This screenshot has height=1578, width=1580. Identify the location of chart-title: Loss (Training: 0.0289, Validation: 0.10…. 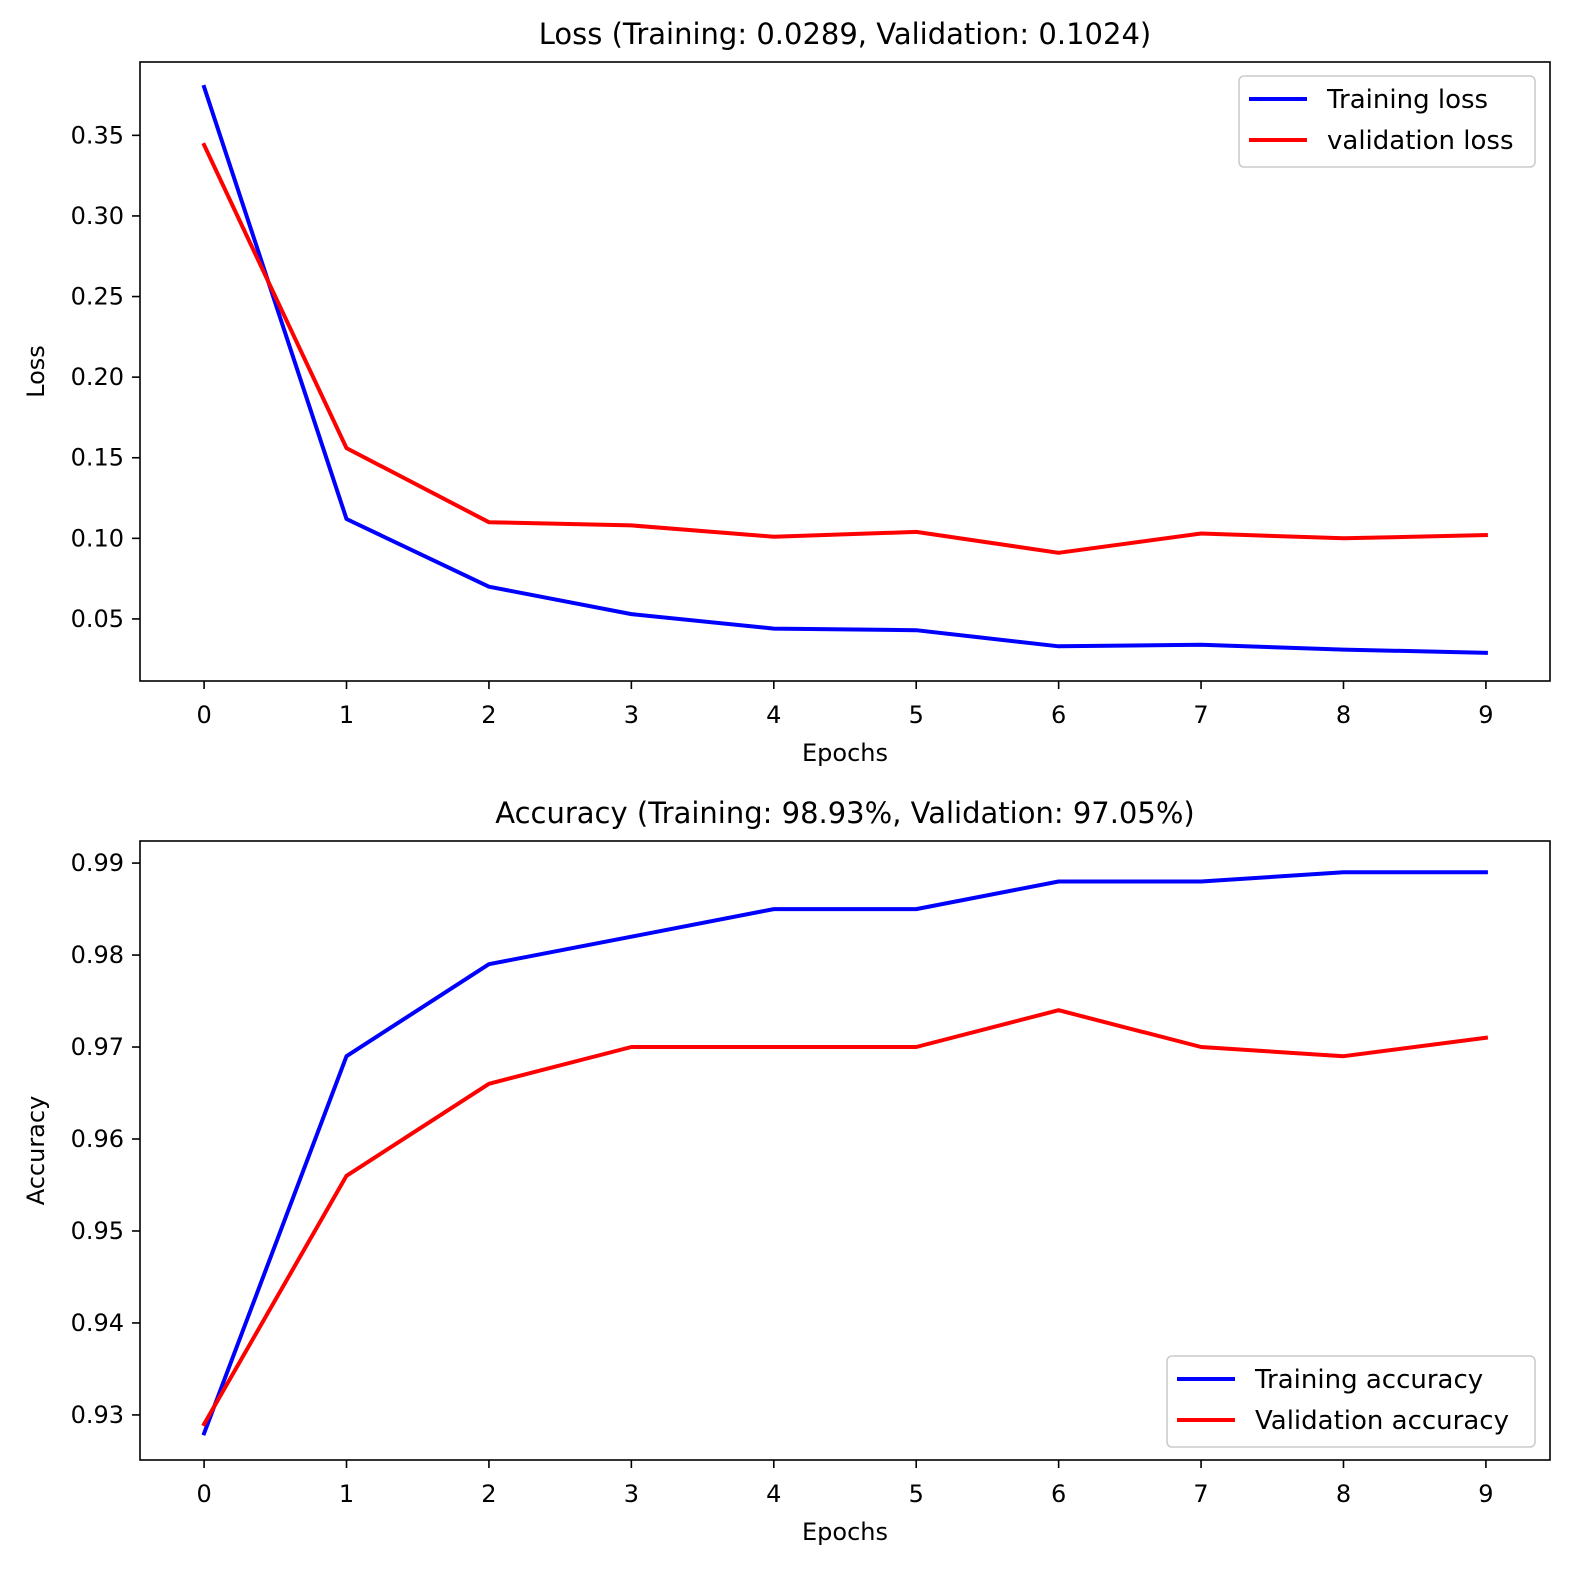
(845, 34).